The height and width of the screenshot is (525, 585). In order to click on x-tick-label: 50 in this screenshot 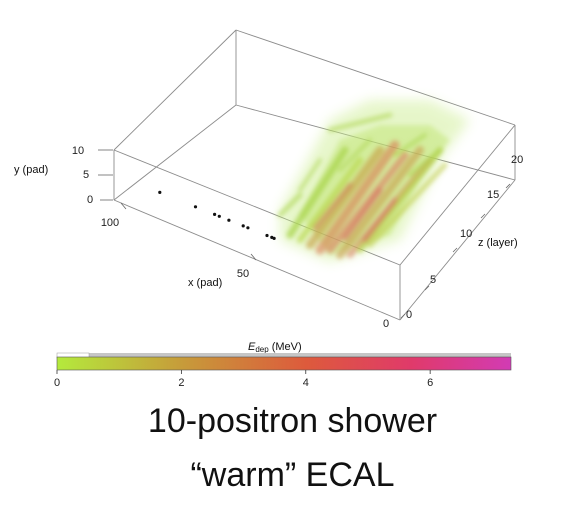, I will do `click(243, 274)`.